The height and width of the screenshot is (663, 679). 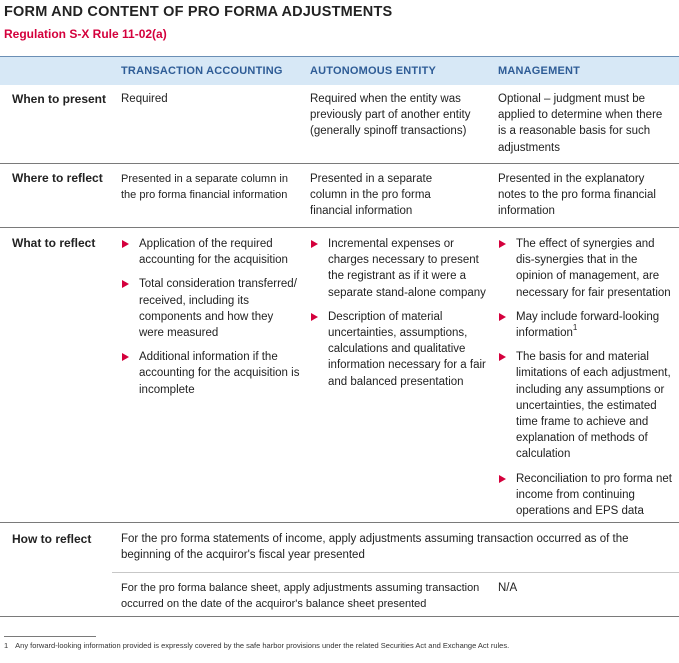 What do you see at coordinates (52, 539) in the screenshot?
I see `row-label-how: How to reflect` at bounding box center [52, 539].